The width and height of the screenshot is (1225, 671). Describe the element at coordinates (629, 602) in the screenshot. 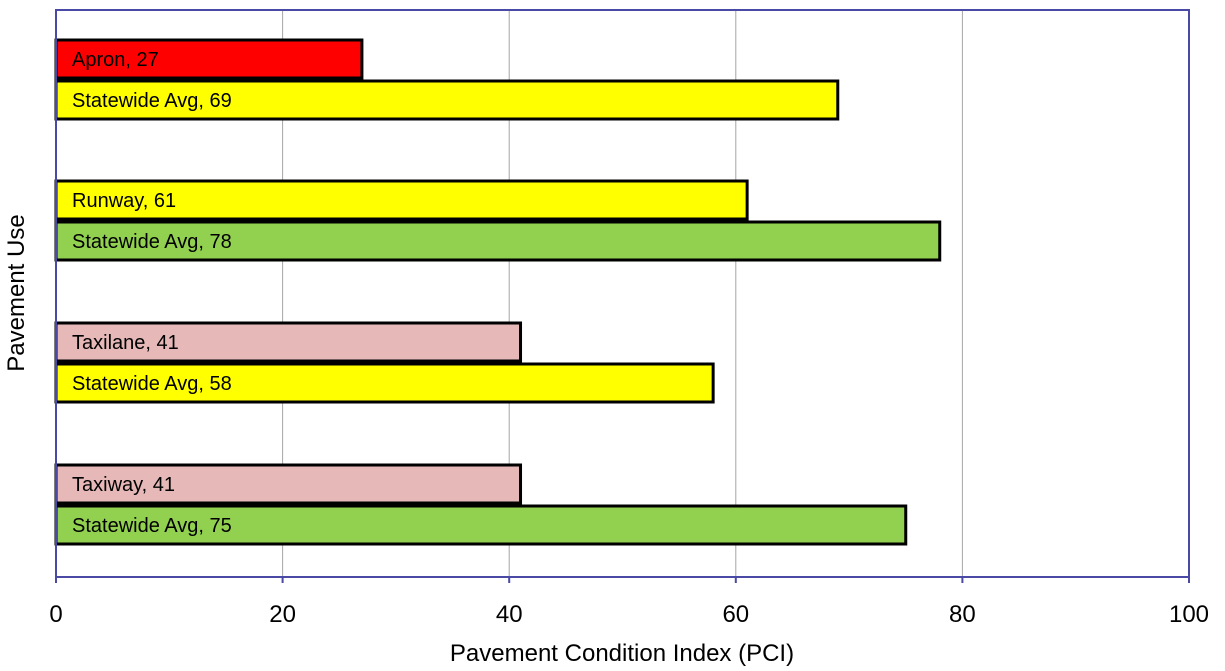

I see `x-axis-ticks: 0 20 40 60 80 100` at that location.